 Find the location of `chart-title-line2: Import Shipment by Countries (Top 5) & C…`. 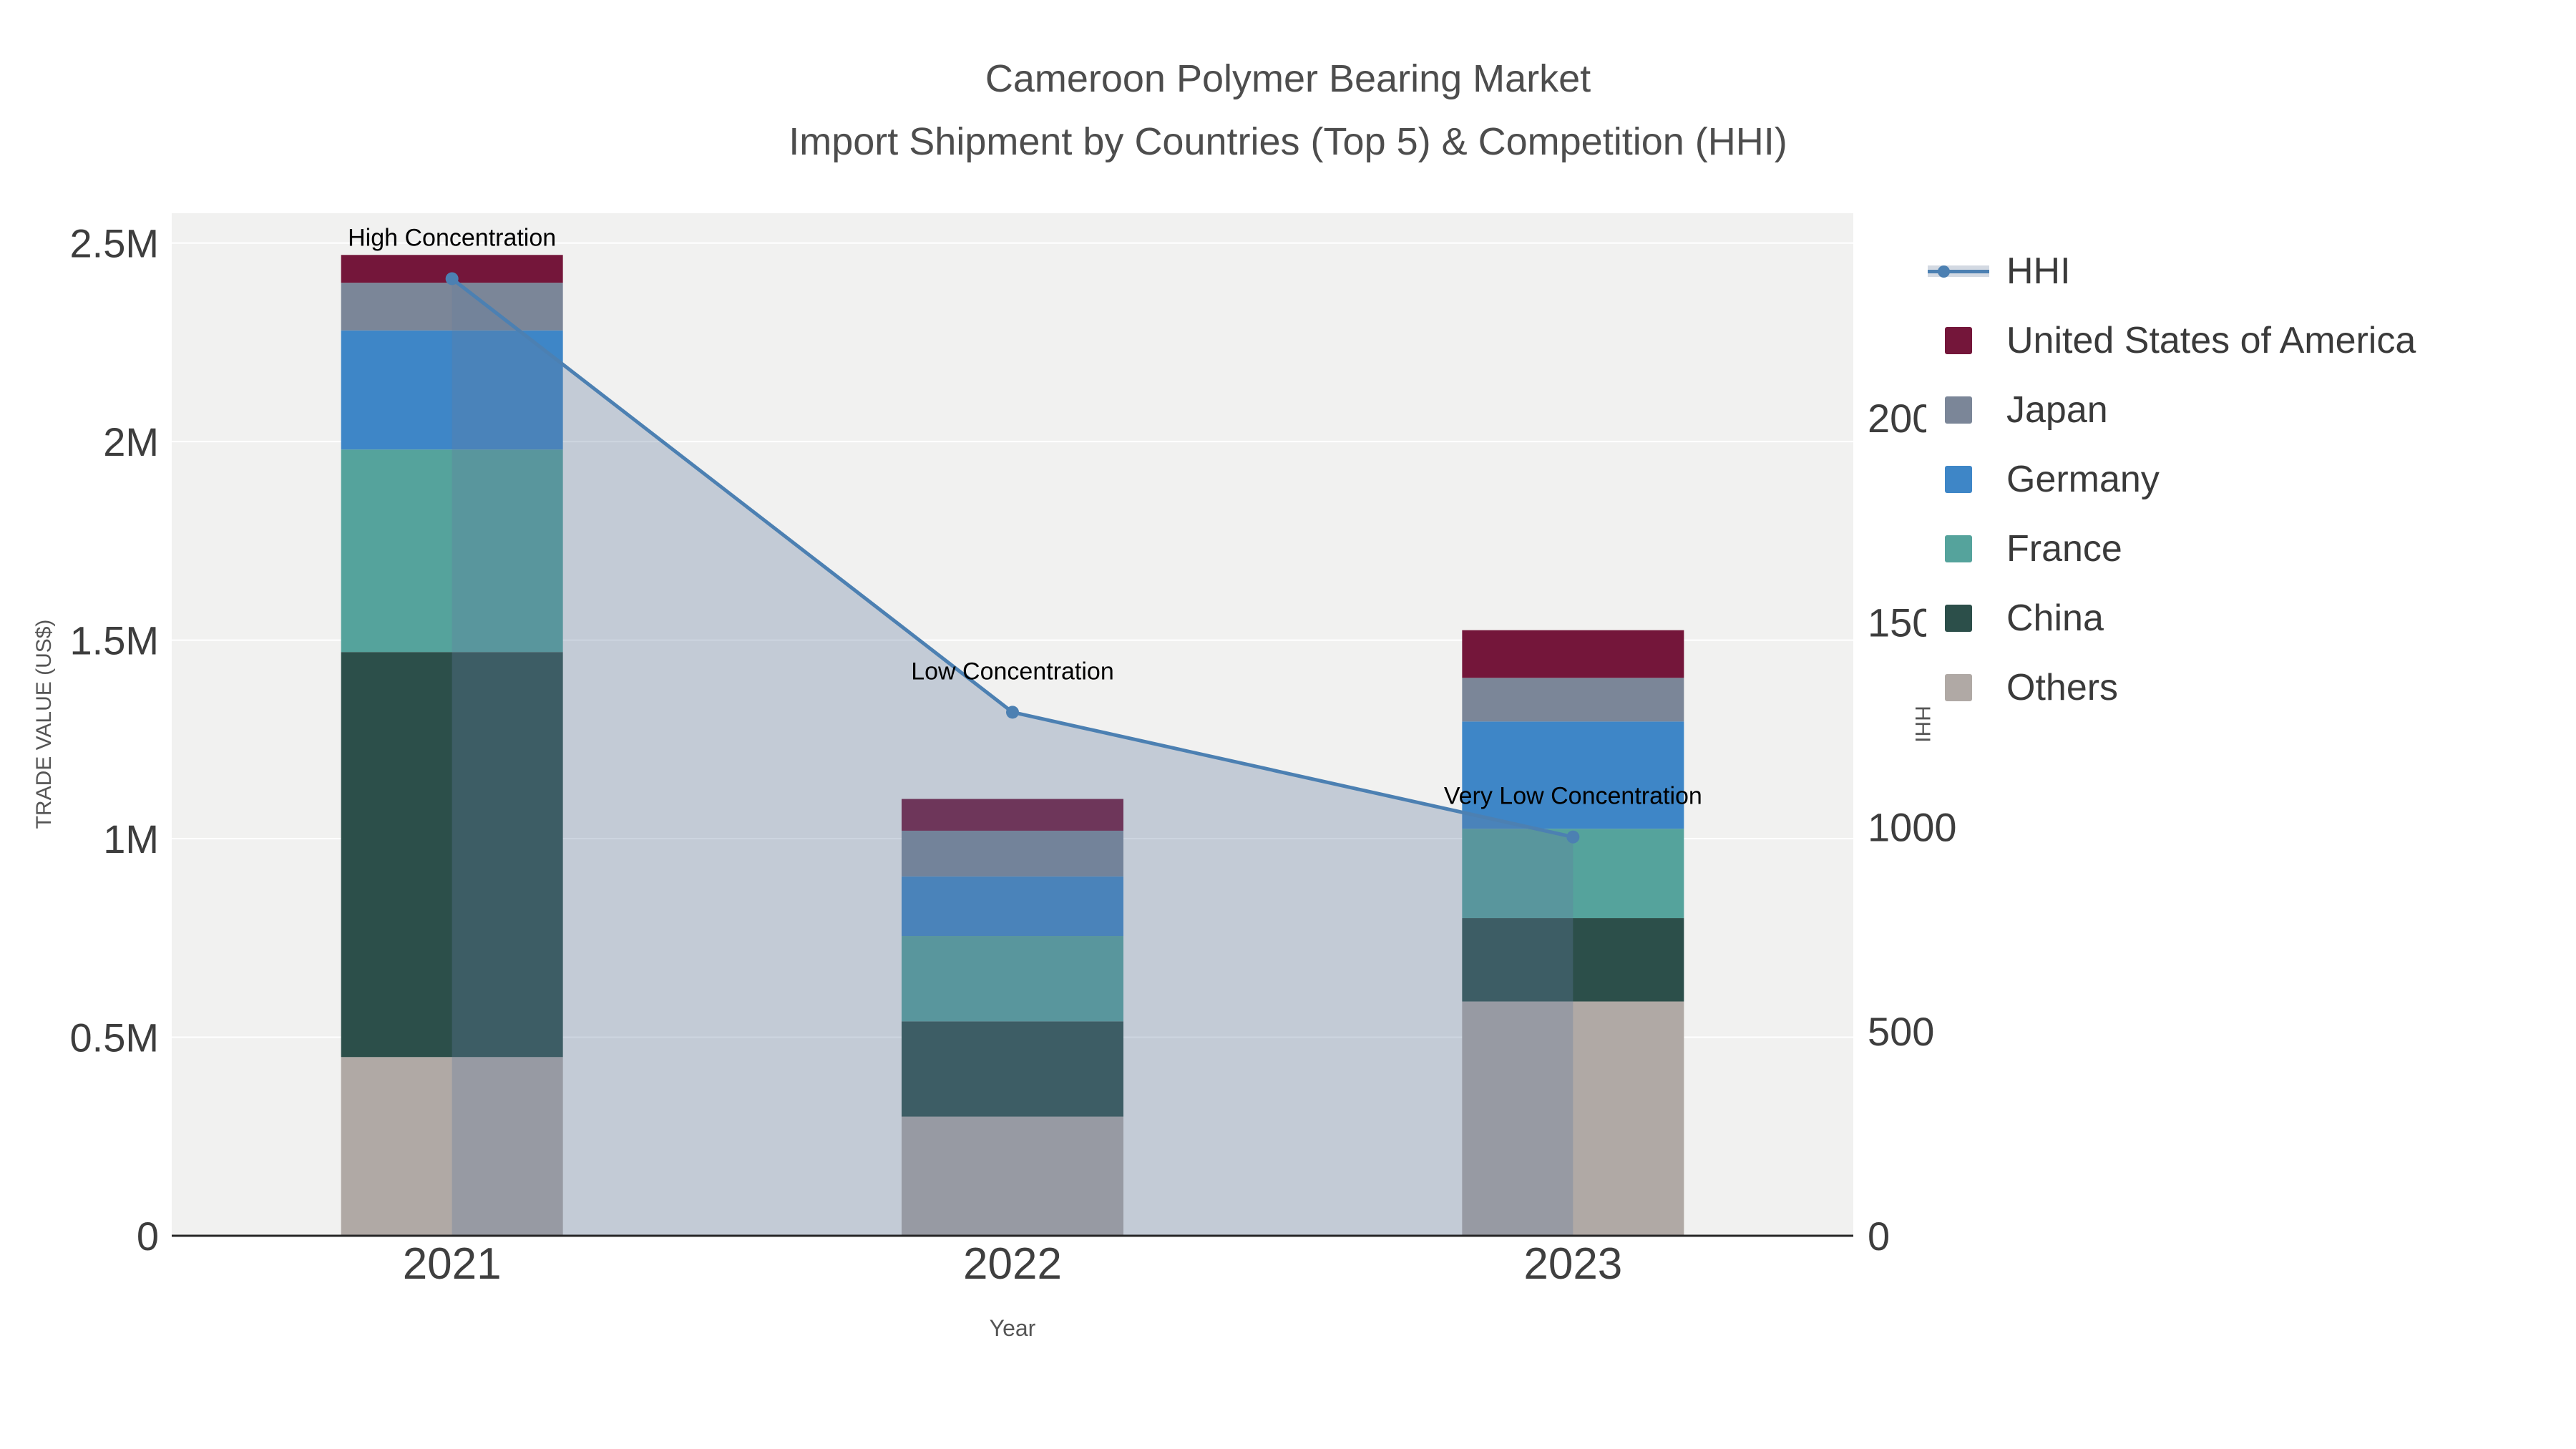

chart-title-line2: Import Shipment by Countries (Top 5) & C… is located at coordinates (1288, 141).